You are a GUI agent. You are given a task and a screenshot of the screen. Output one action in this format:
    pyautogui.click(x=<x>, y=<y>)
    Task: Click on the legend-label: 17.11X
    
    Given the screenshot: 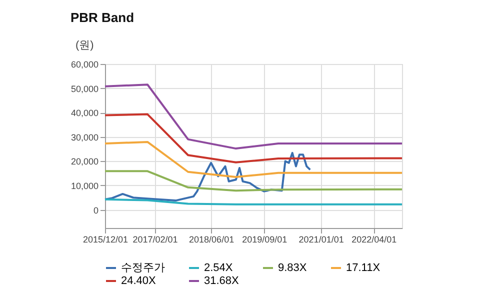 What is the action you would take?
    pyautogui.click(x=363, y=268)
    